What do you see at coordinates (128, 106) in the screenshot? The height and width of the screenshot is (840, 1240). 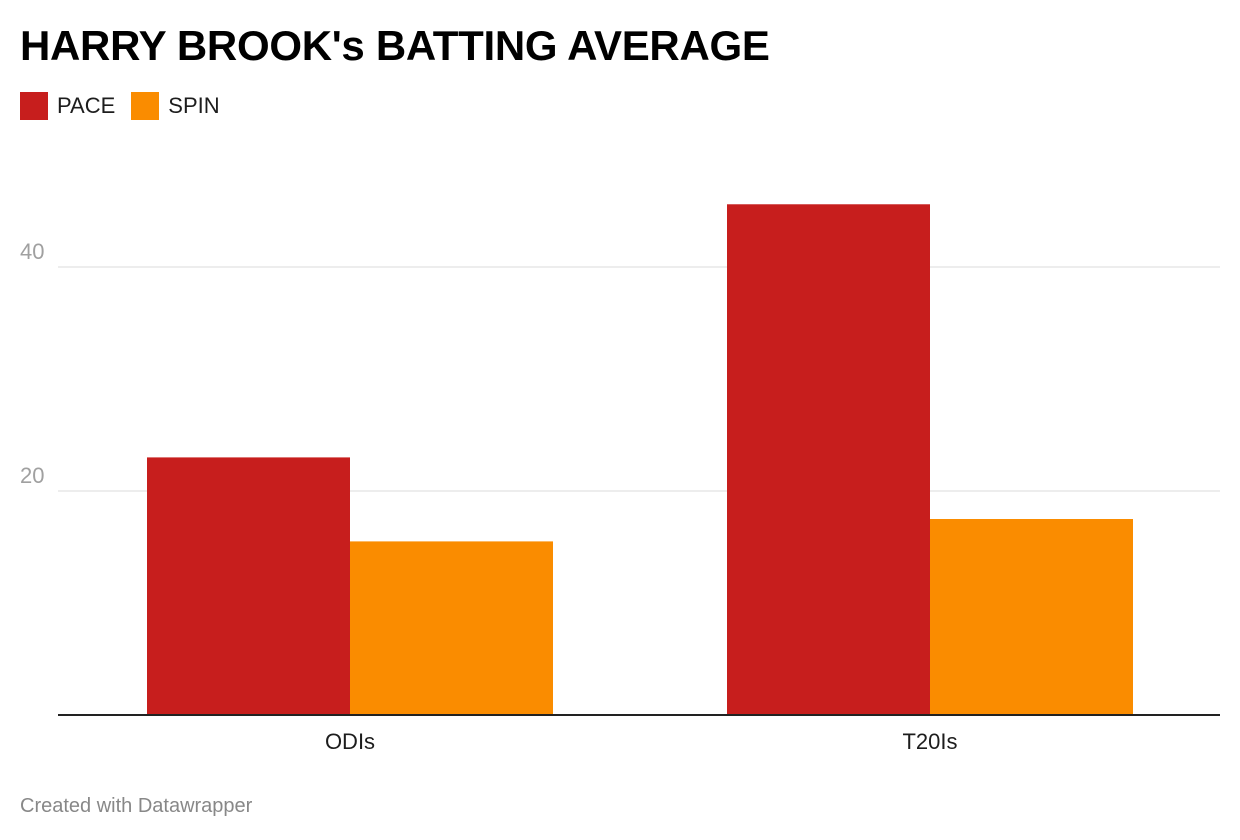 I see `legend: PACE SPIN` at bounding box center [128, 106].